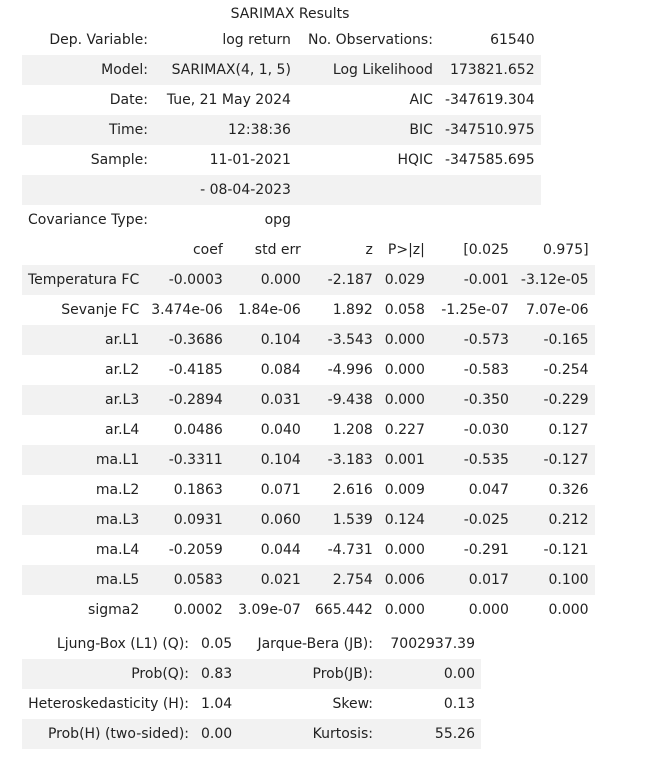 This screenshot has width=645, height=760. Describe the element at coordinates (250, 160) in the screenshot. I see `summary-value: 11-01-2021` at that location.